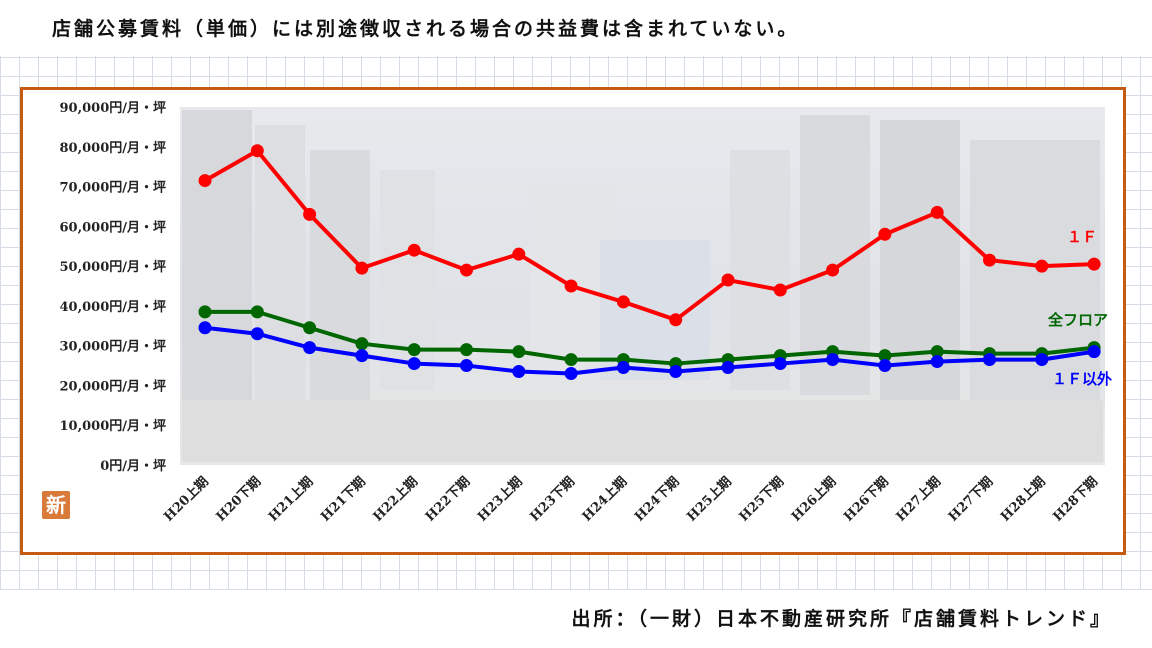  What do you see at coordinates (186, 499) in the screenshot?
I see `x-tick-label-0: H20上期` at bounding box center [186, 499].